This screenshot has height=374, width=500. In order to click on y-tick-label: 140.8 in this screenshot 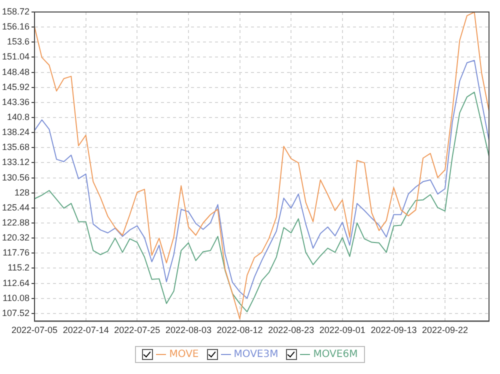, I will do `click(18, 117)`.